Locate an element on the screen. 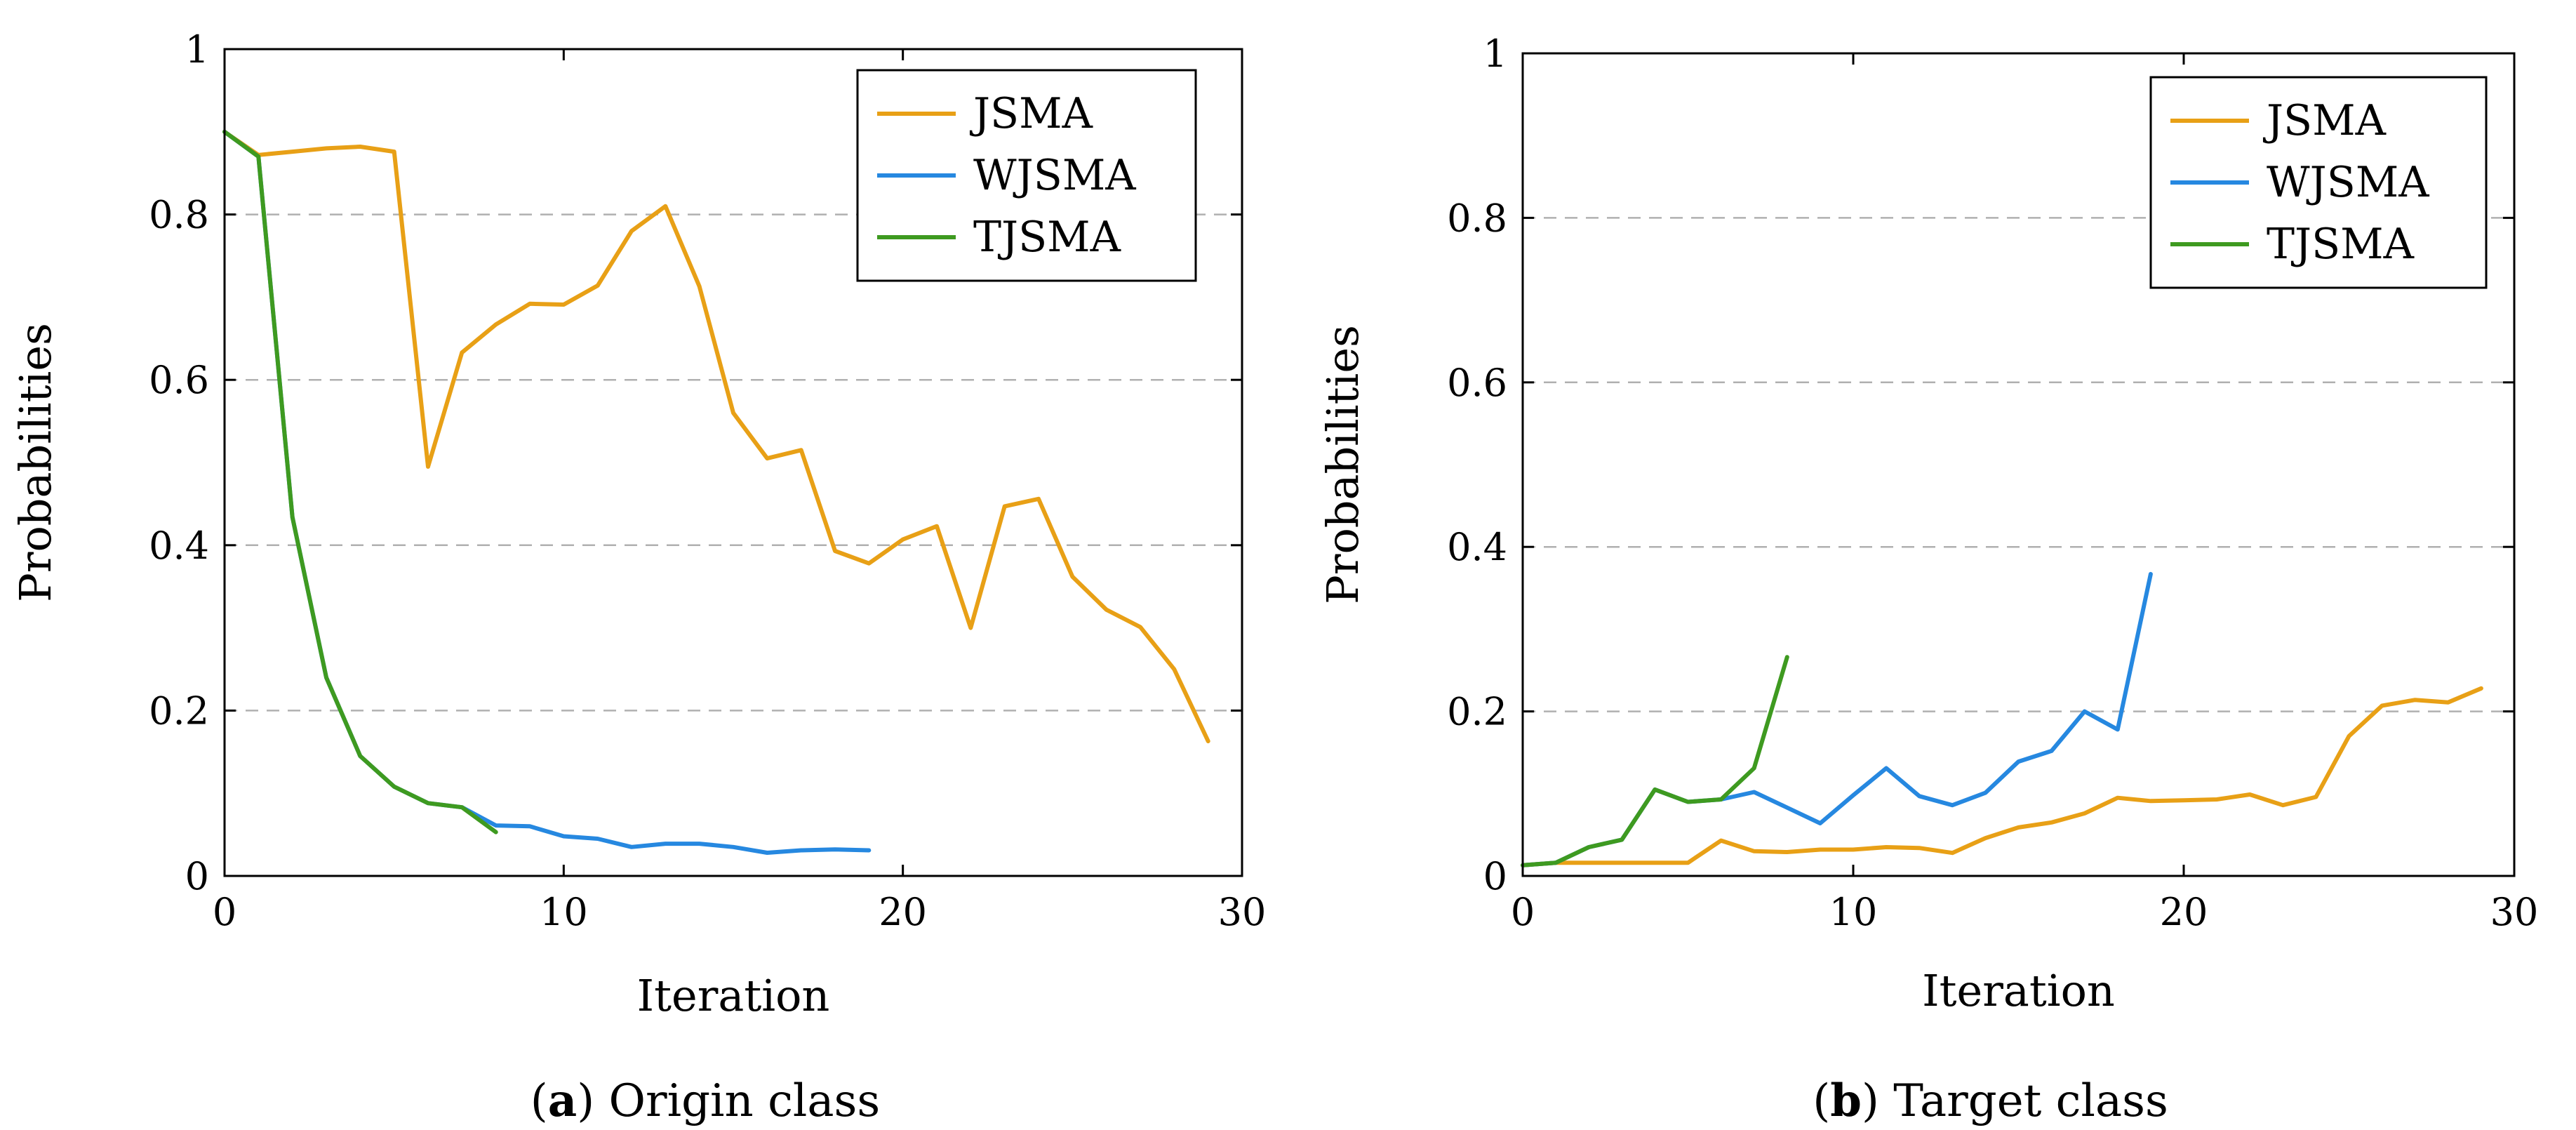  figure-caption: (a) Origin class is located at coordinates (705, 1101).